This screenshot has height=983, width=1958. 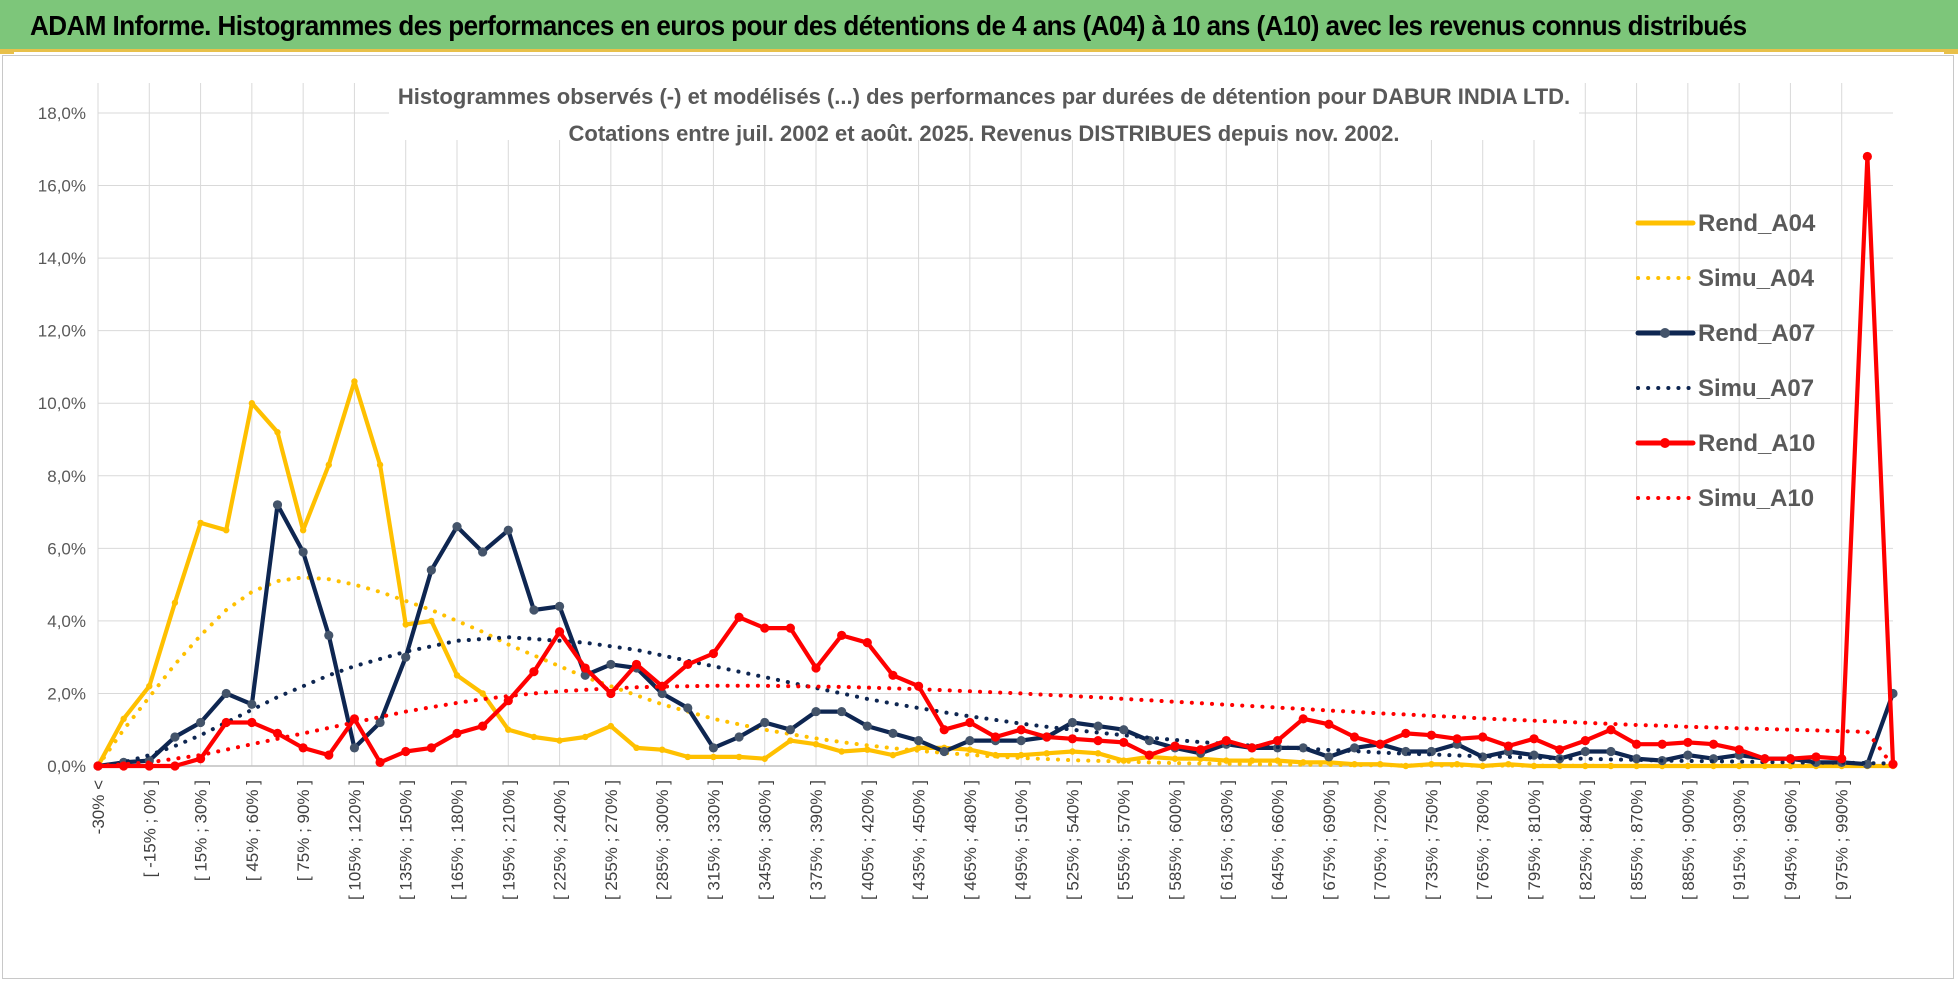 What do you see at coordinates (1756, 443) in the screenshot?
I see `legend-label-rend-a10: Rend_A10` at bounding box center [1756, 443].